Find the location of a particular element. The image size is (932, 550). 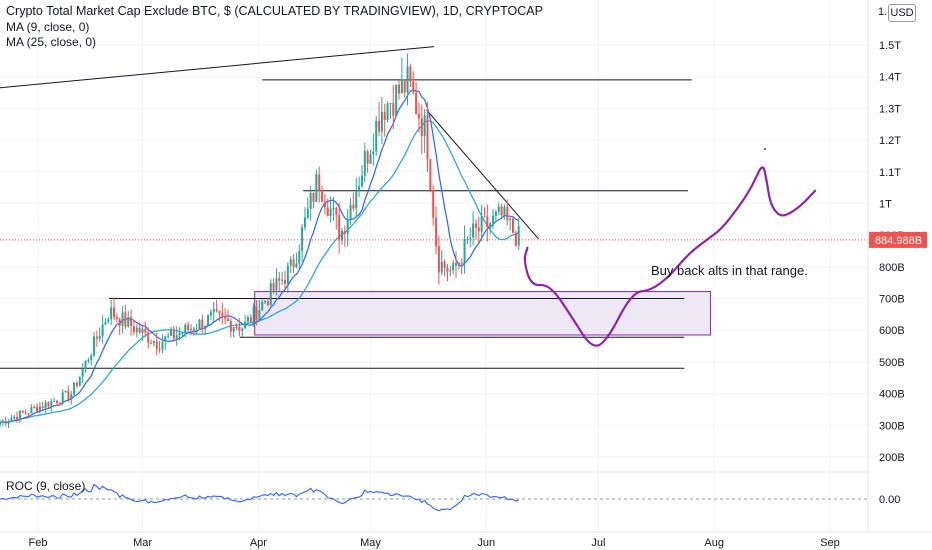

roc-legend: ROC (9, close) is located at coordinates (46, 486).